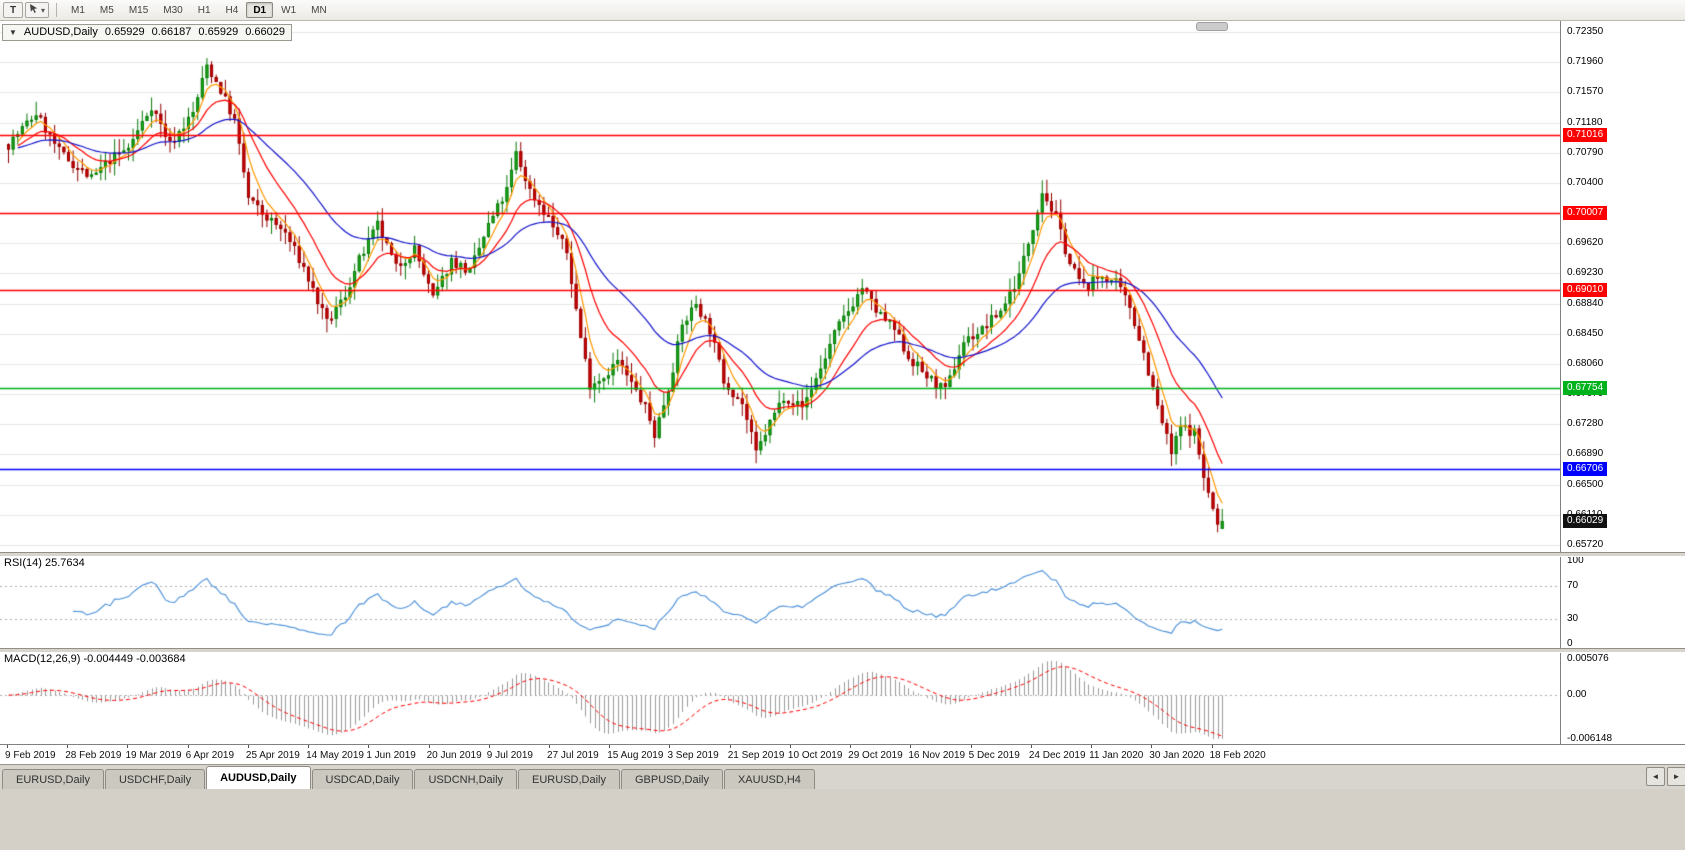 The height and width of the screenshot is (850, 1685). Describe the element at coordinates (335, 755) in the screenshot. I see `date-axis-label: 14 May 2019` at that location.